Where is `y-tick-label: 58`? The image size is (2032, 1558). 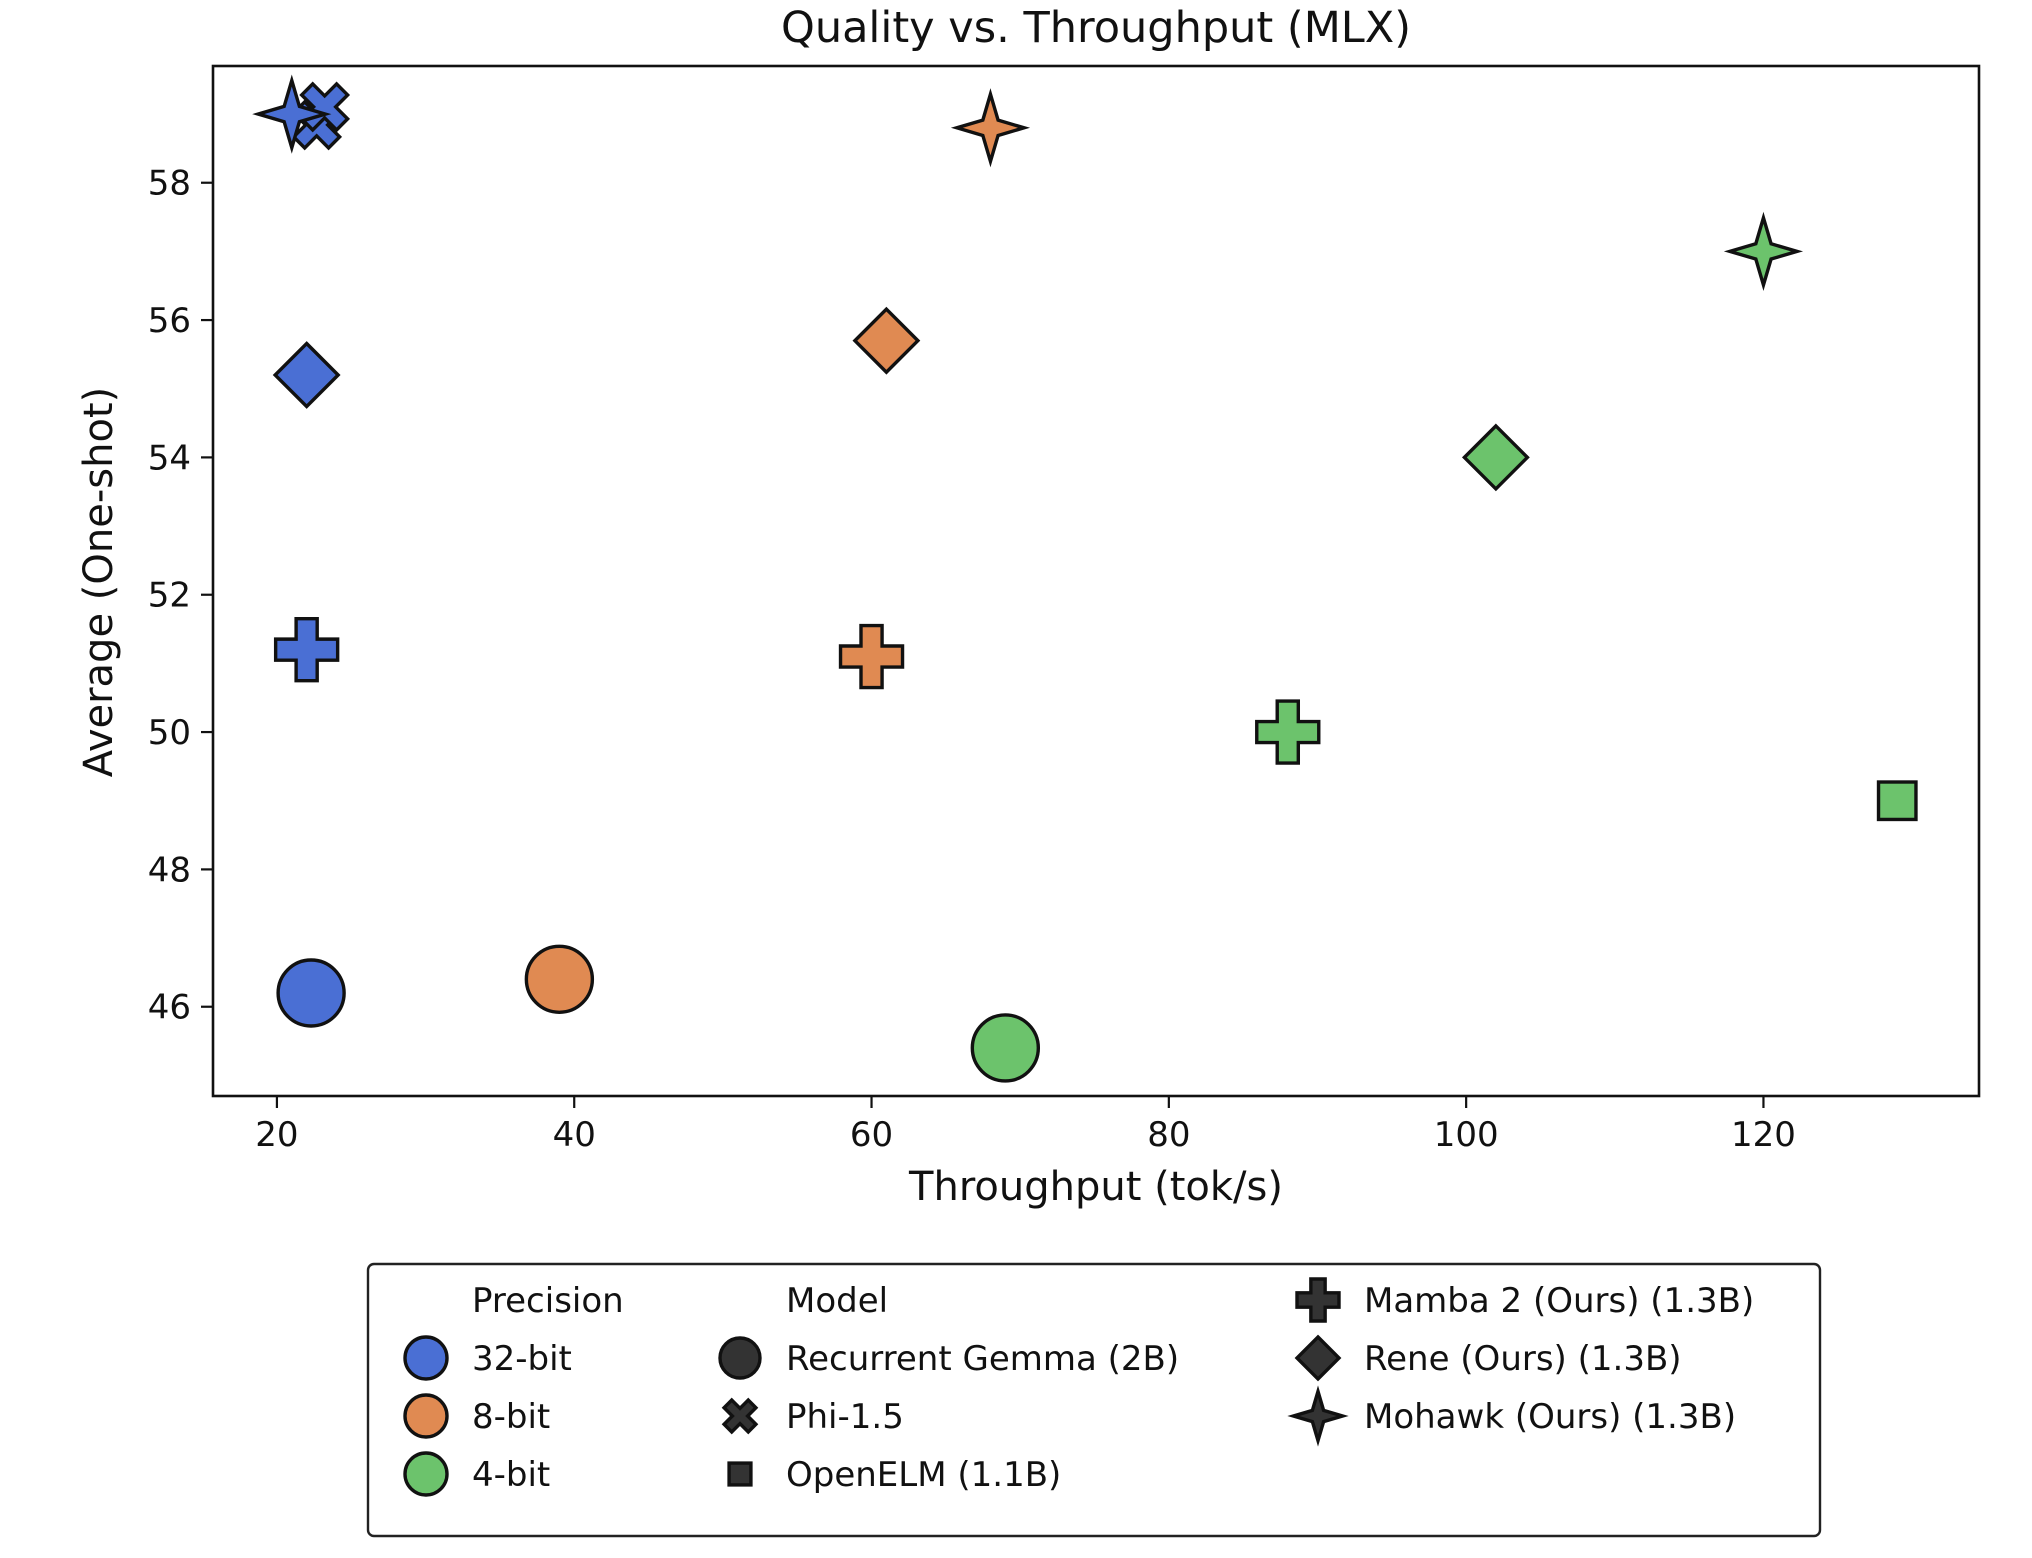
y-tick-label: 58 is located at coordinates (169, 184).